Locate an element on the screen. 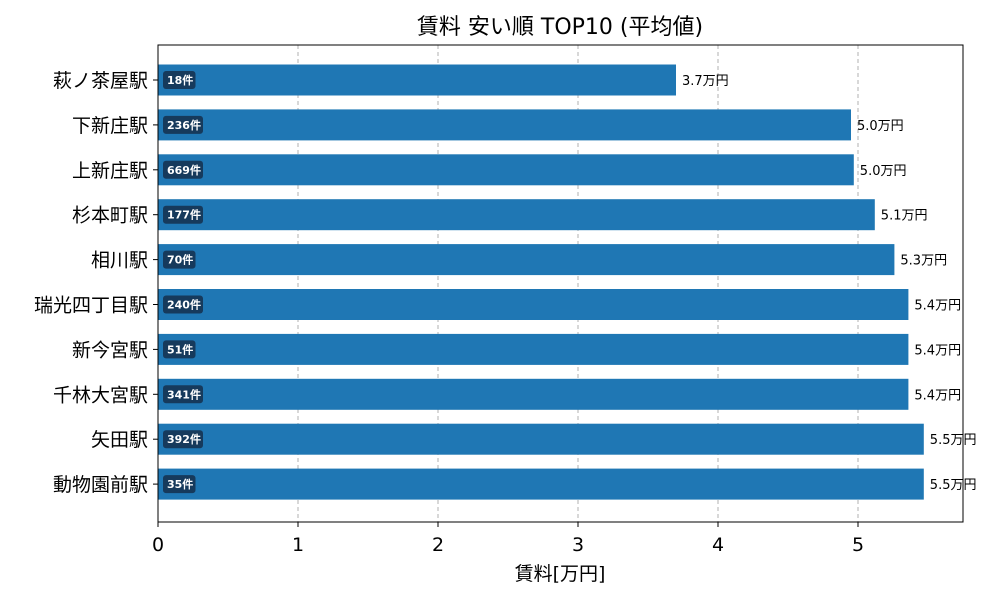 The image size is (1000, 605). value-label: 3.7万円 is located at coordinates (705, 81).